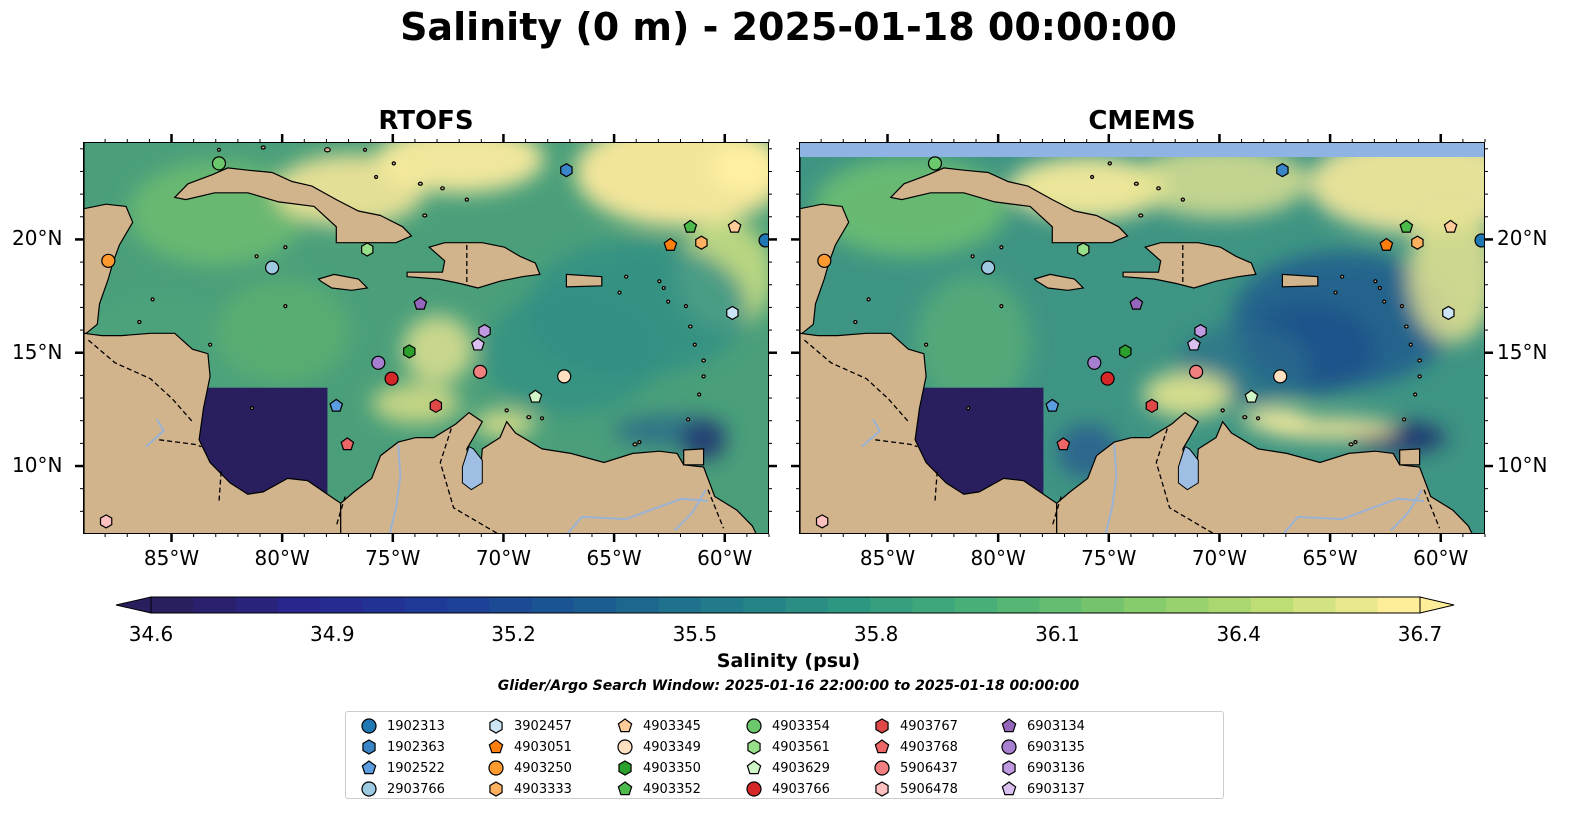 The width and height of the screenshot is (1577, 827). What do you see at coordinates (1109, 558) in the screenshot?
I see `x-tick-label: 75°W` at bounding box center [1109, 558].